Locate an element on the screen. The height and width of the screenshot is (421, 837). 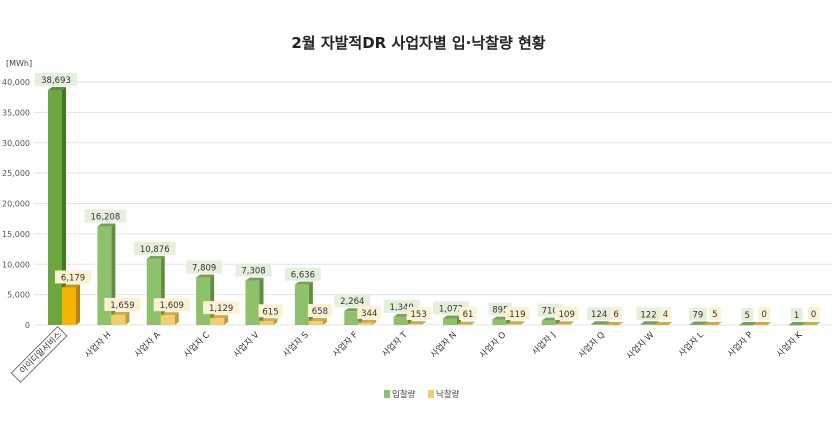
y-axis-unit-label: [MWh] is located at coordinates (19, 63).